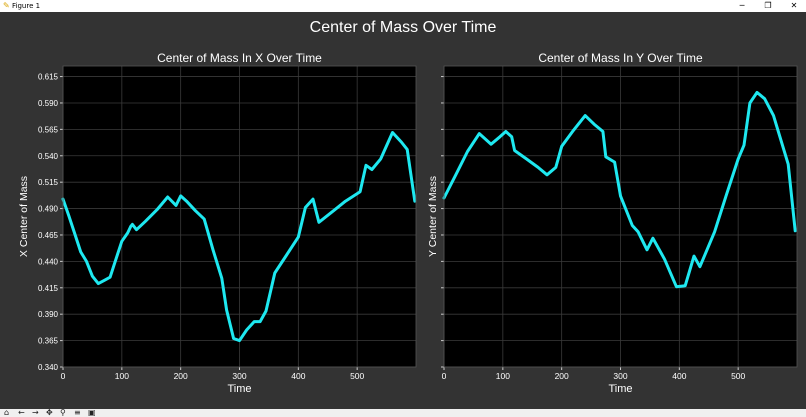 Image resolution: width=806 pixels, height=417 pixels. What do you see at coordinates (48, 341) in the screenshot?
I see `y-tick-label: 0.365` at bounding box center [48, 341].